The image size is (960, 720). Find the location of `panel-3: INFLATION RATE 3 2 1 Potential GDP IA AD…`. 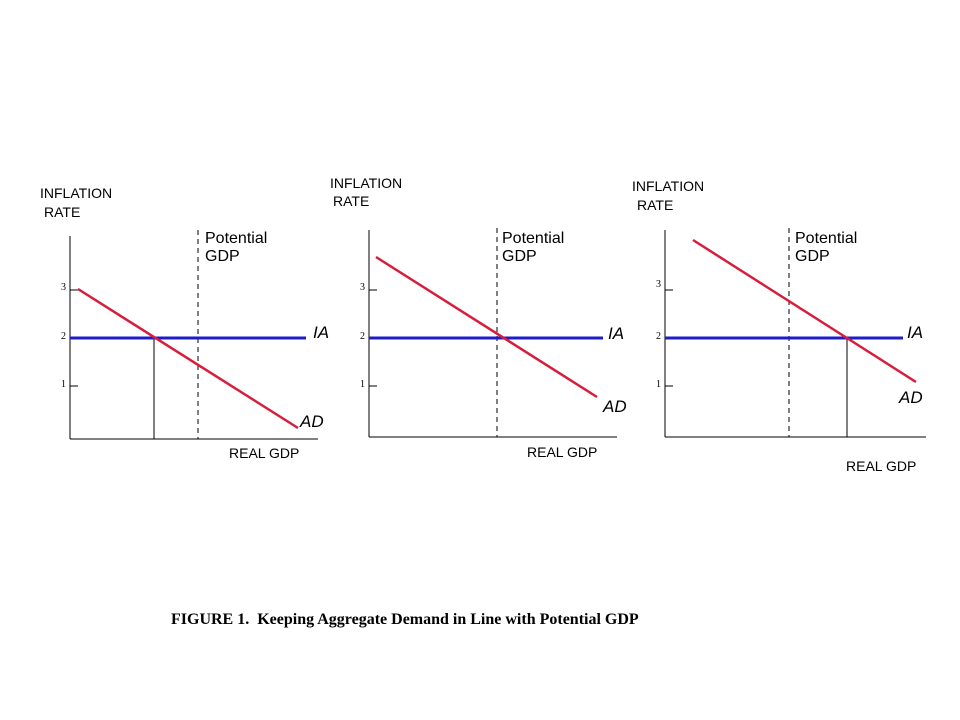

panel-3: INFLATION RATE 3 2 1 Potential GDP IA AD… is located at coordinates (779, 326).